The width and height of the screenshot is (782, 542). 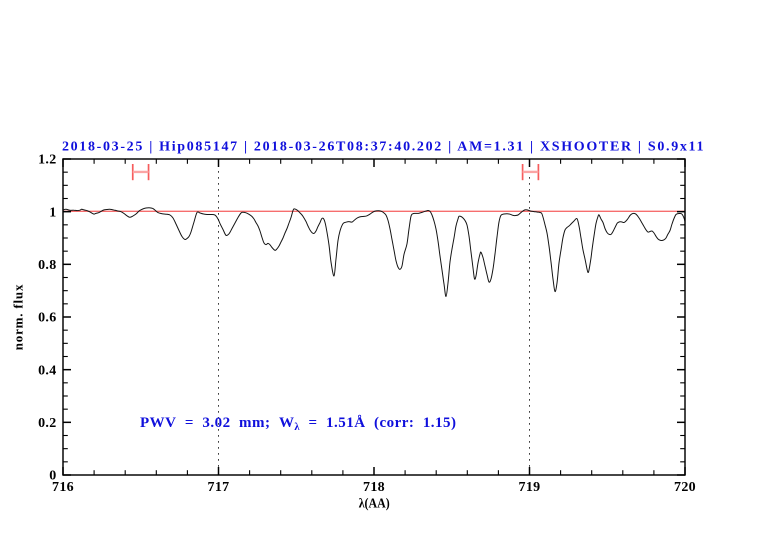 I want to click on svg-text: λ(AA), so click(x=374, y=503).